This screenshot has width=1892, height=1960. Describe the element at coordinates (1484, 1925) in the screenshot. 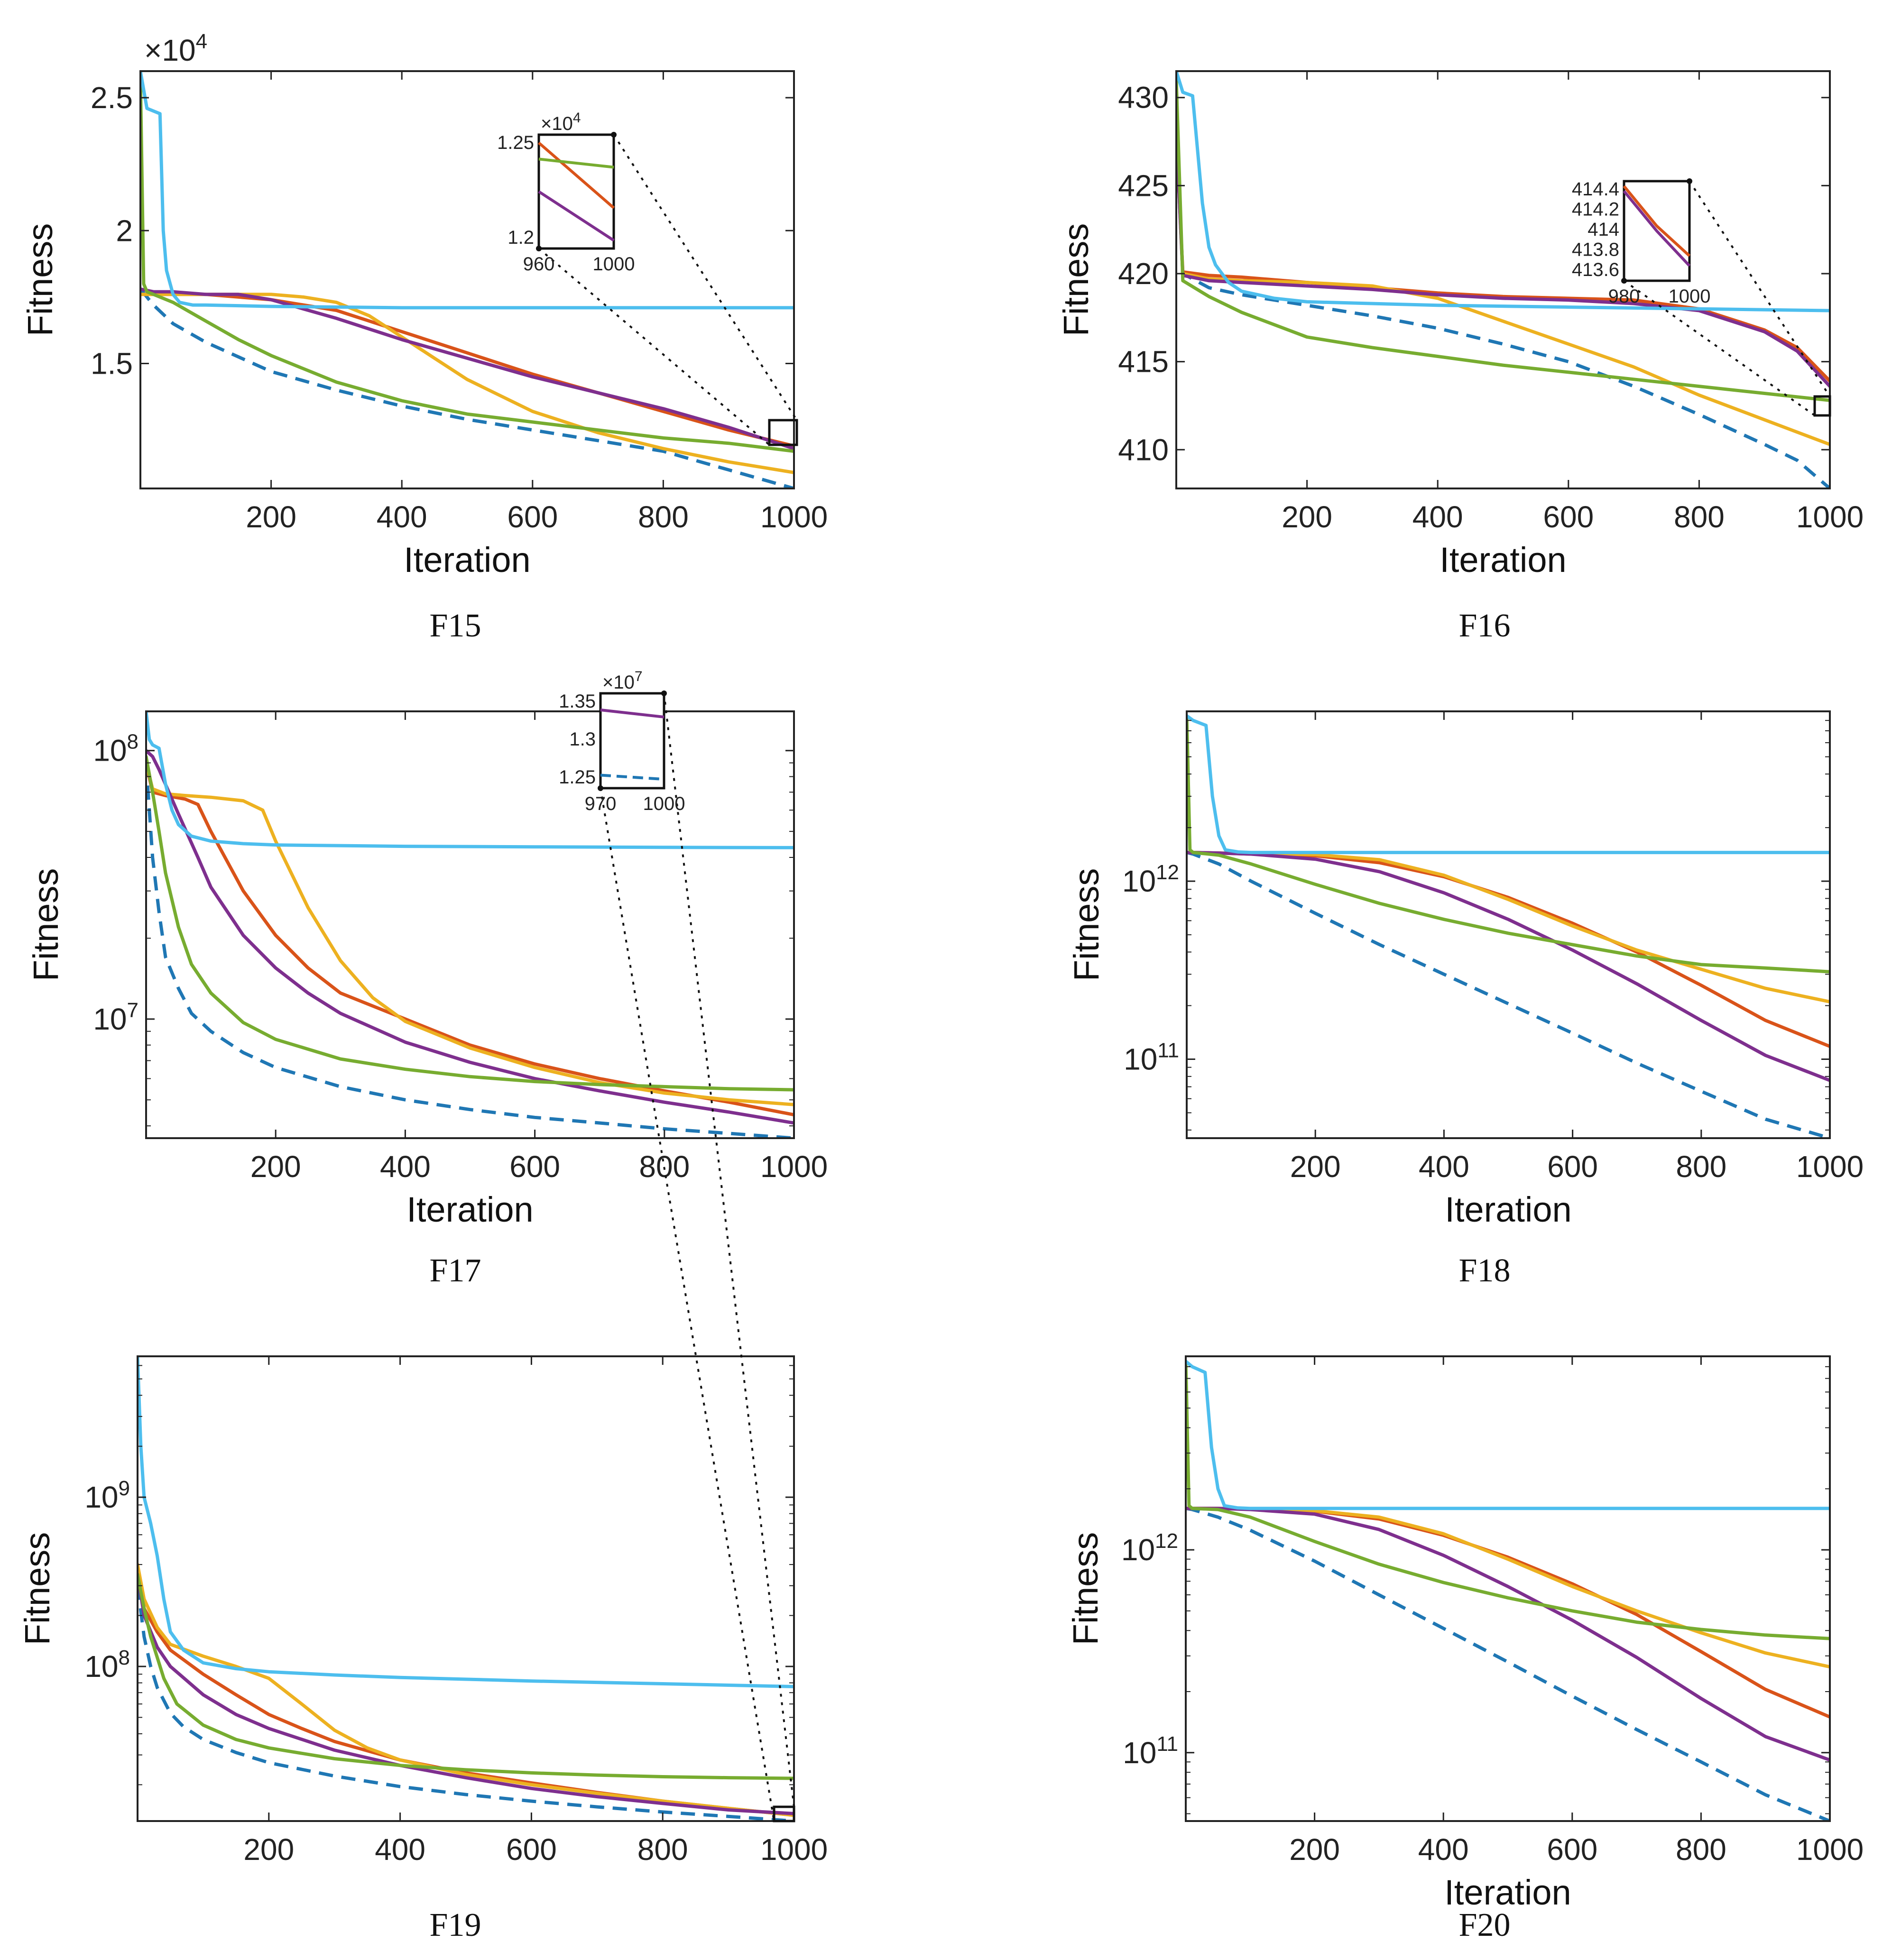

I see `caption-f20: F20` at that location.